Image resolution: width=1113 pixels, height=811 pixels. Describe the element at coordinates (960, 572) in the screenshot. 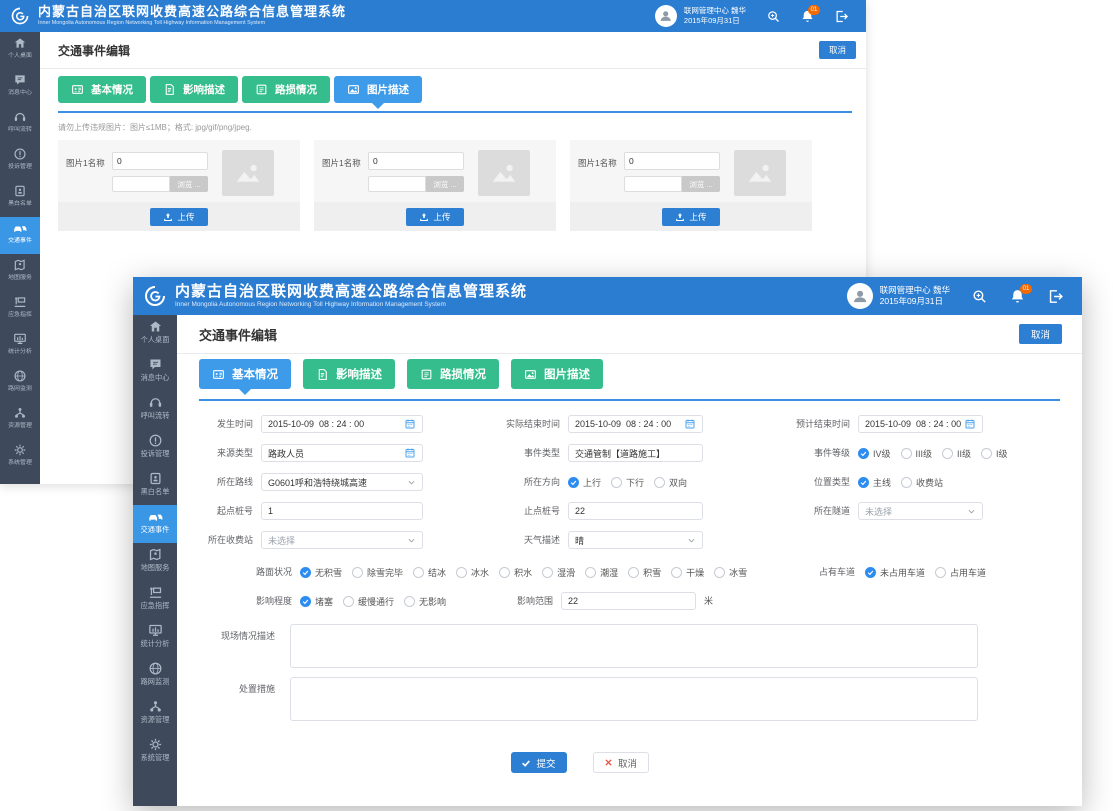

I see `radio-option-占用车道: 占用车道` at that location.